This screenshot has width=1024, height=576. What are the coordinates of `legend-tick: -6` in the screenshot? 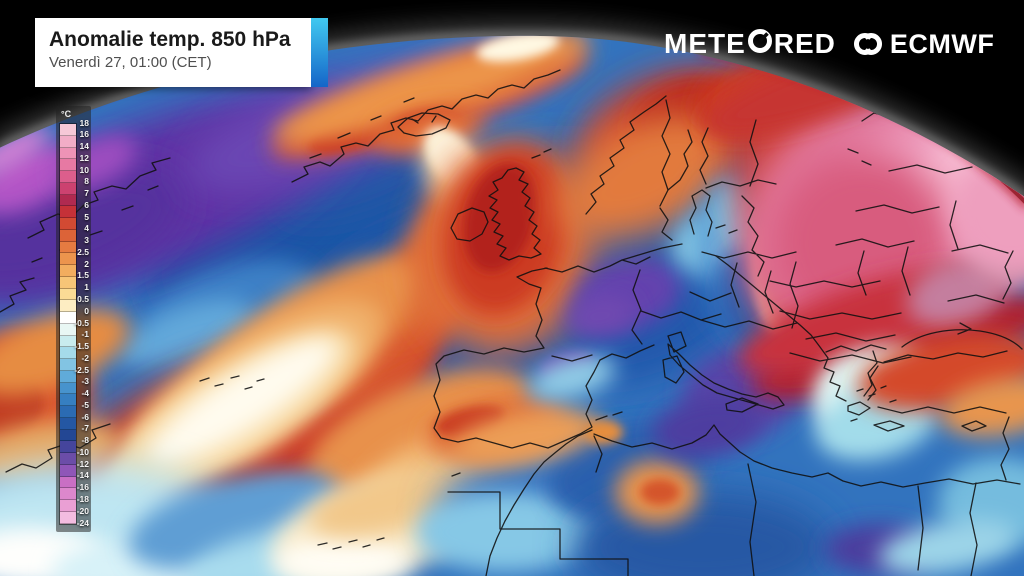 It's located at (85, 416).